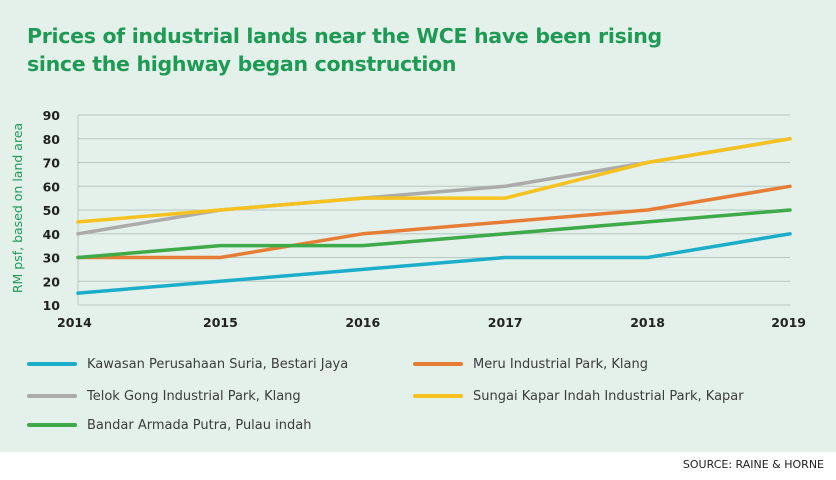 The image size is (836, 480). Describe the element at coordinates (52, 163) in the screenshot. I see `y-tick-label: 70` at that location.